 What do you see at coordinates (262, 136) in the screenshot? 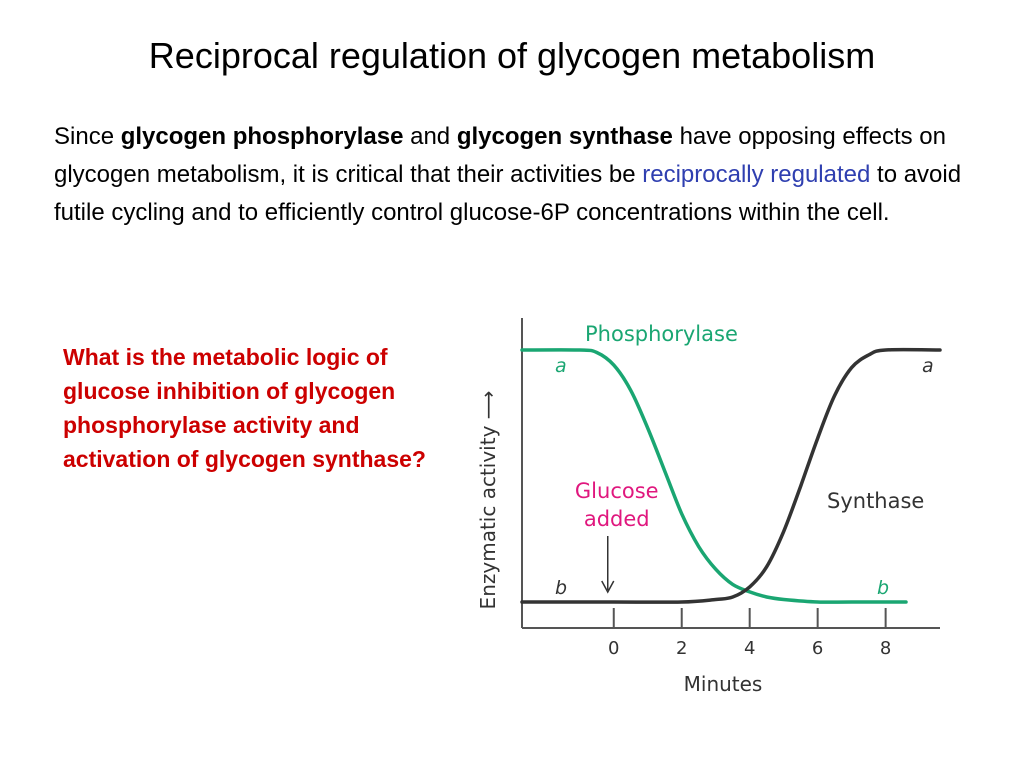
I see `intro-bold-phosphorylase: glycogen phosphorylase` at bounding box center [262, 136].